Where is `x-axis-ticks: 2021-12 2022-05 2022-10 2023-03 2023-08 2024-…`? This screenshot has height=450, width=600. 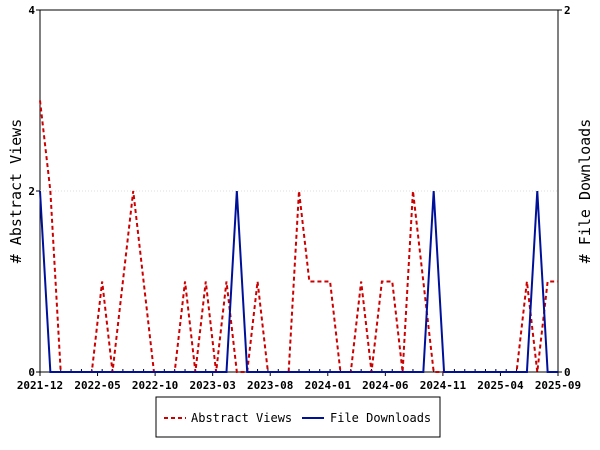 x-axis-ticks: 2021-12 2022-05 2022-10 2023-03 2023-08 2024-… is located at coordinates (299, 380).